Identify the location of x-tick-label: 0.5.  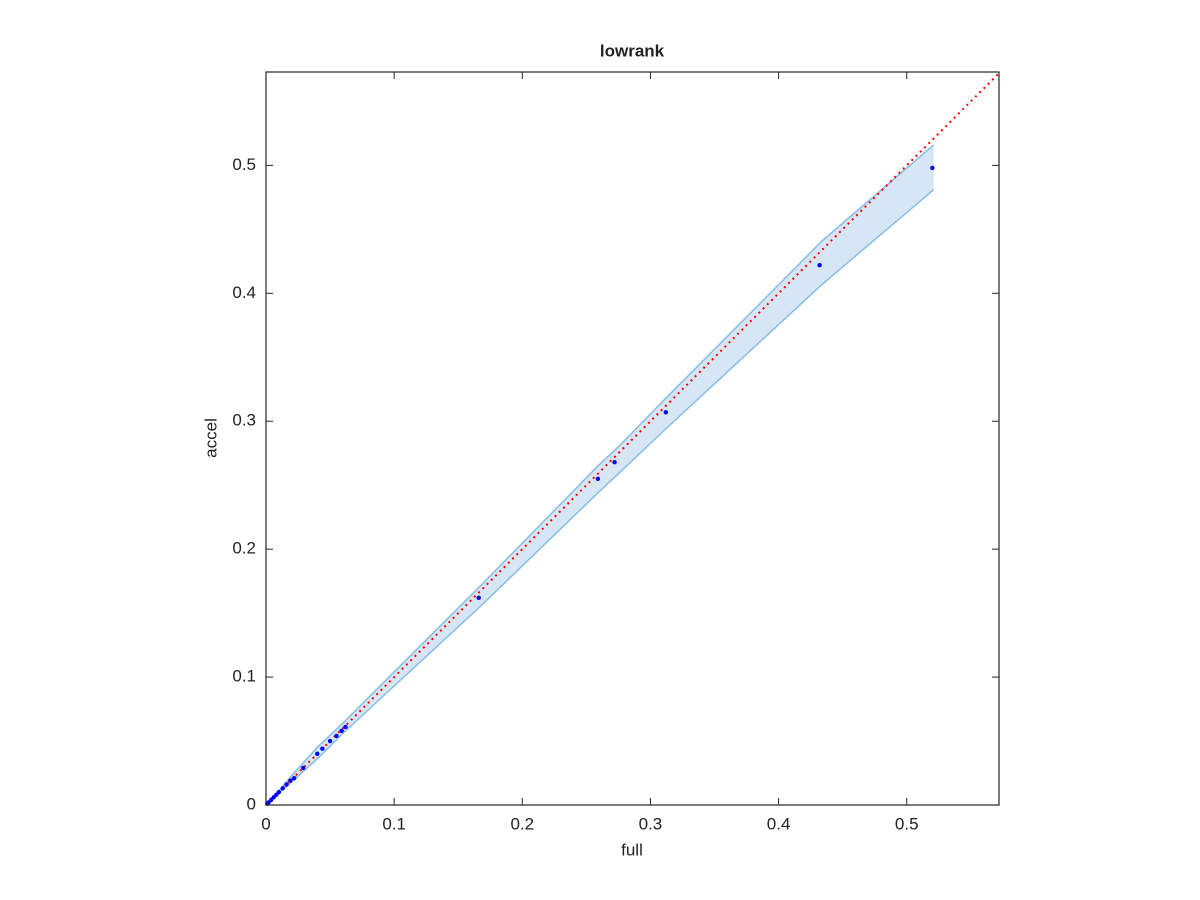
(907, 823).